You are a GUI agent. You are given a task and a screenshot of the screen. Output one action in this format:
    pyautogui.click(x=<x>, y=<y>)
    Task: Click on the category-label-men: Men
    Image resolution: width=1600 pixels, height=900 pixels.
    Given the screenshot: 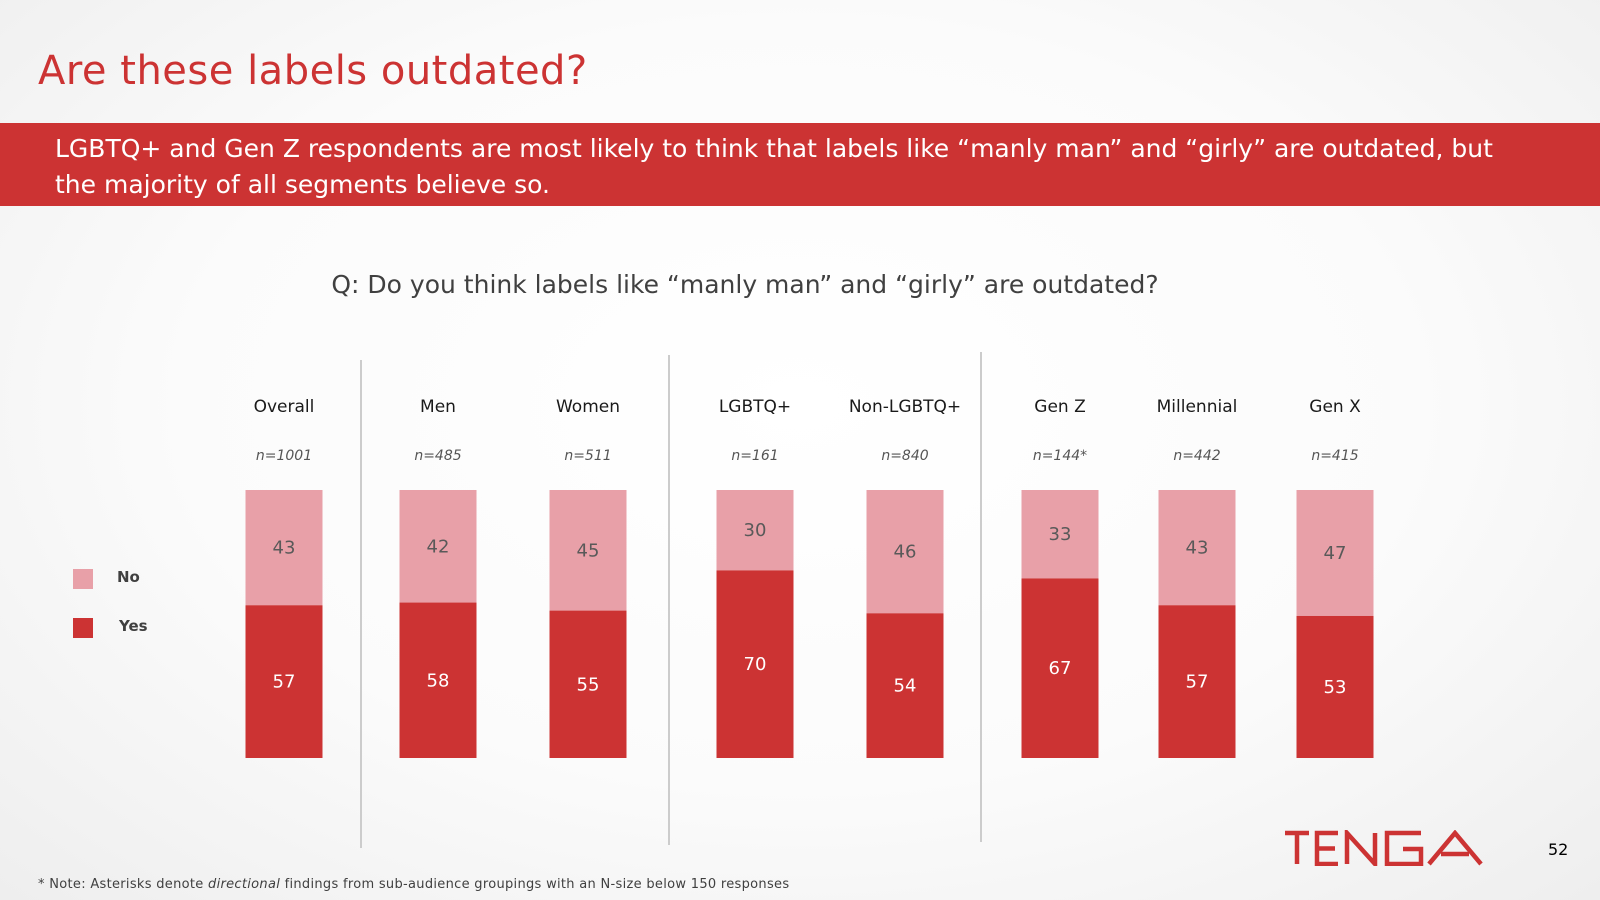 What is the action you would take?
    pyautogui.click(x=438, y=407)
    